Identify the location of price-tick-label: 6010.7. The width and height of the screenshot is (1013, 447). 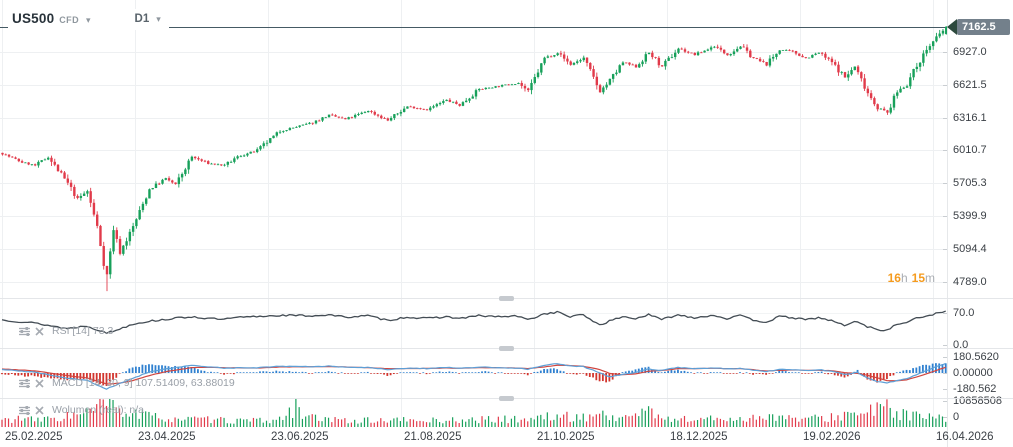
(970, 150).